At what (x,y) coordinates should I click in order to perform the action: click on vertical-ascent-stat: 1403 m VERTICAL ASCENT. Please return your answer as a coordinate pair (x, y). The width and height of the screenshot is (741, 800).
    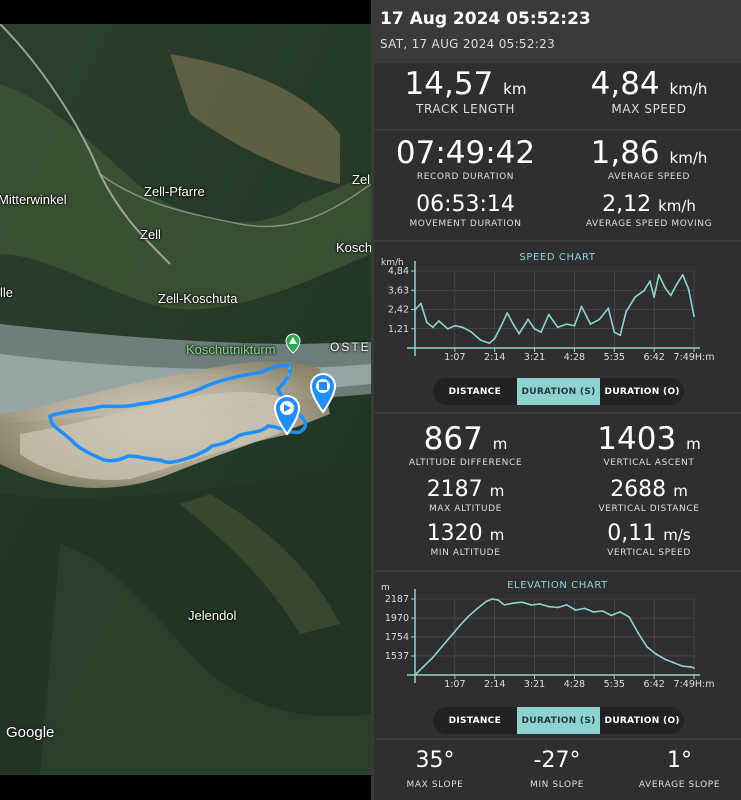
    Looking at the image, I should click on (649, 445).